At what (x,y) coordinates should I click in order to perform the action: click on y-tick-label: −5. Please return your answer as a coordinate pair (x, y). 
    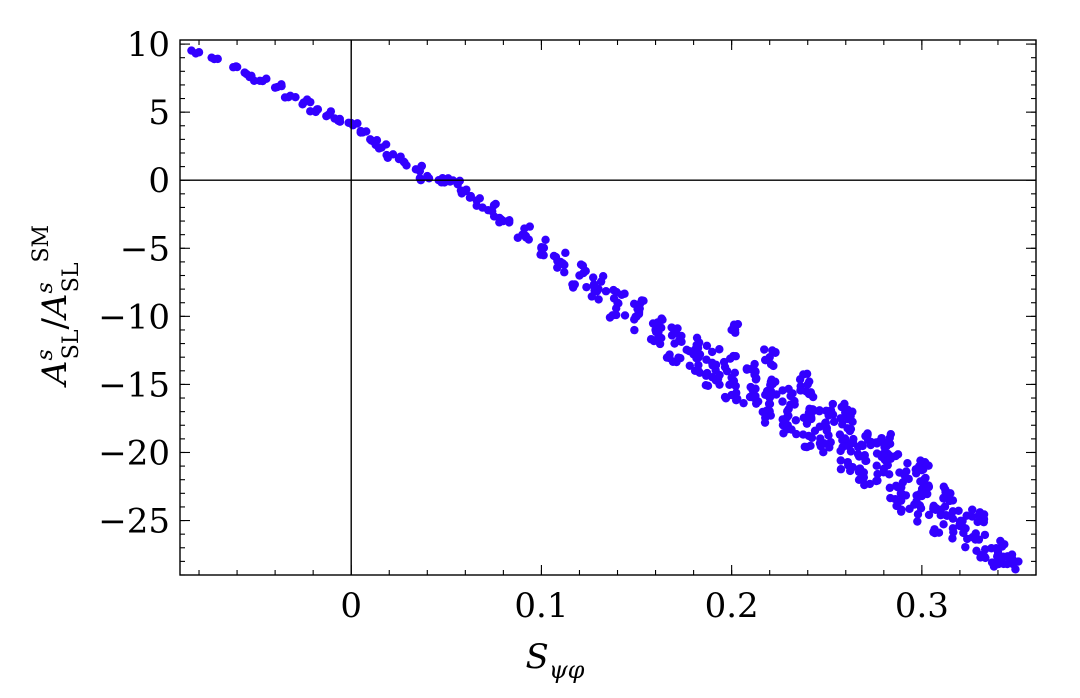
    Looking at the image, I should click on (145, 249).